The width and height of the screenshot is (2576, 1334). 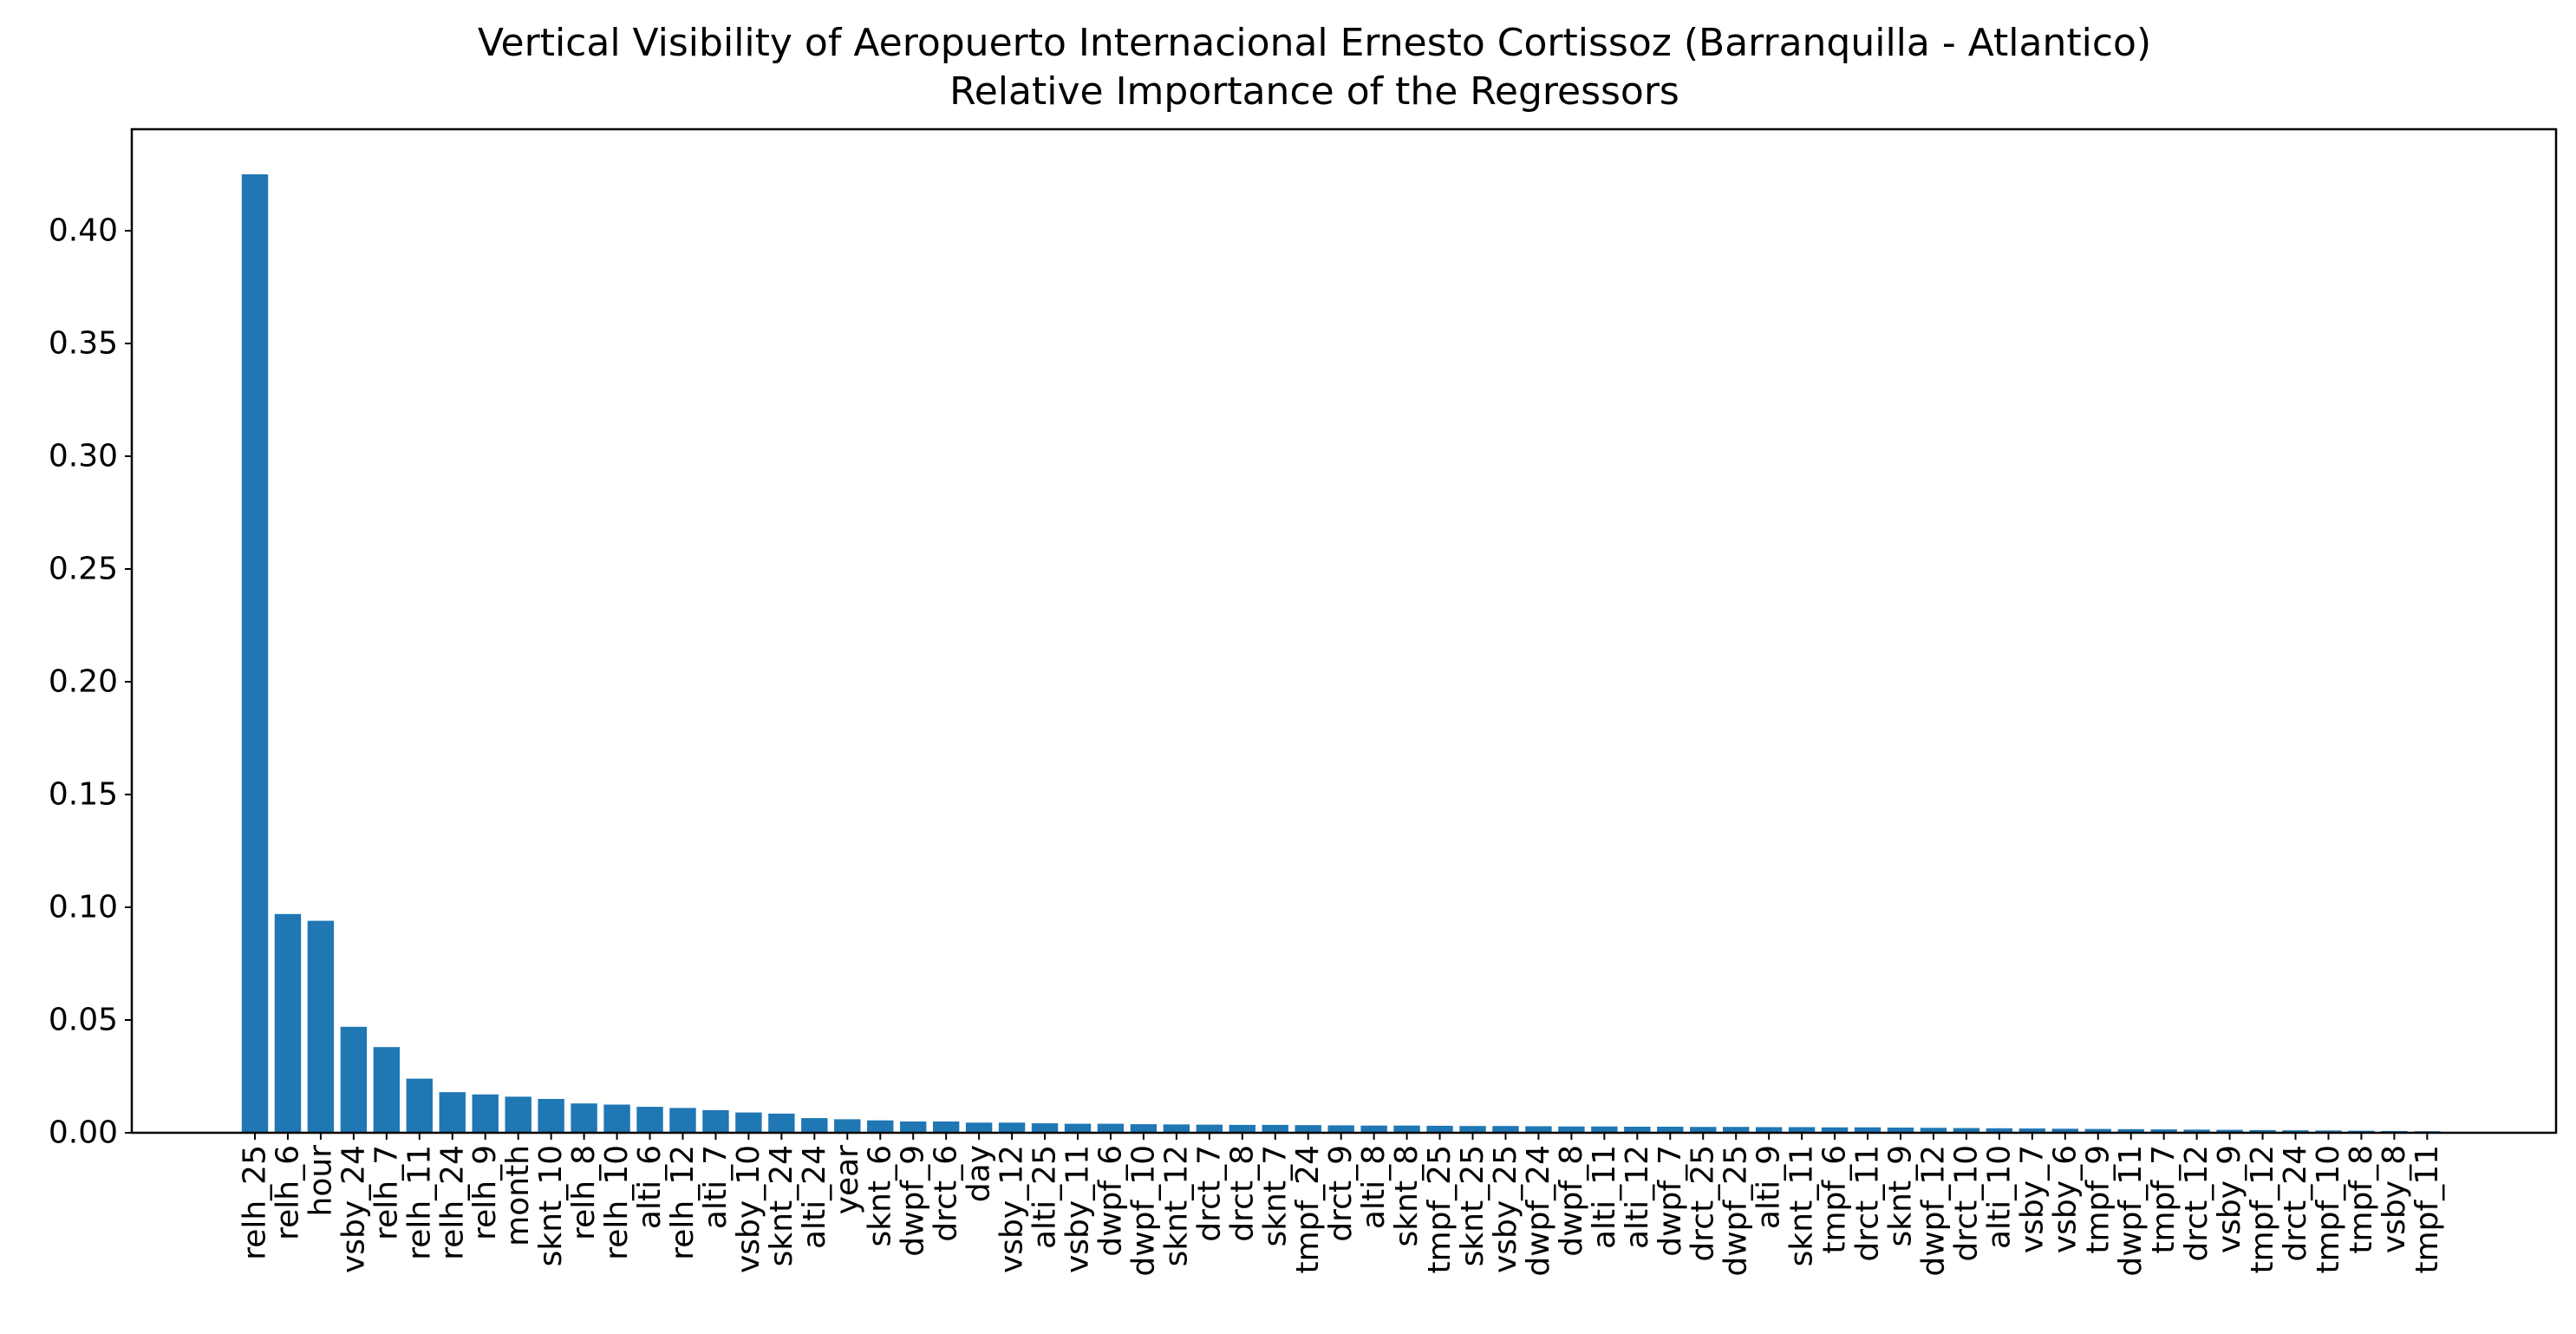 What do you see at coordinates (2098, 1199) in the screenshot?
I see `x-tick-label: tmpf_9` at bounding box center [2098, 1199].